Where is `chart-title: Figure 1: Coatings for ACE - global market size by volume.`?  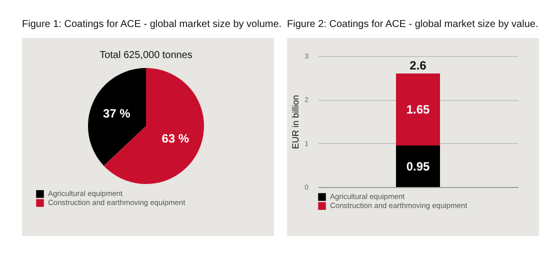 chart-title: Figure 1: Coatings for ACE - global market size by volume. is located at coordinates (152, 25).